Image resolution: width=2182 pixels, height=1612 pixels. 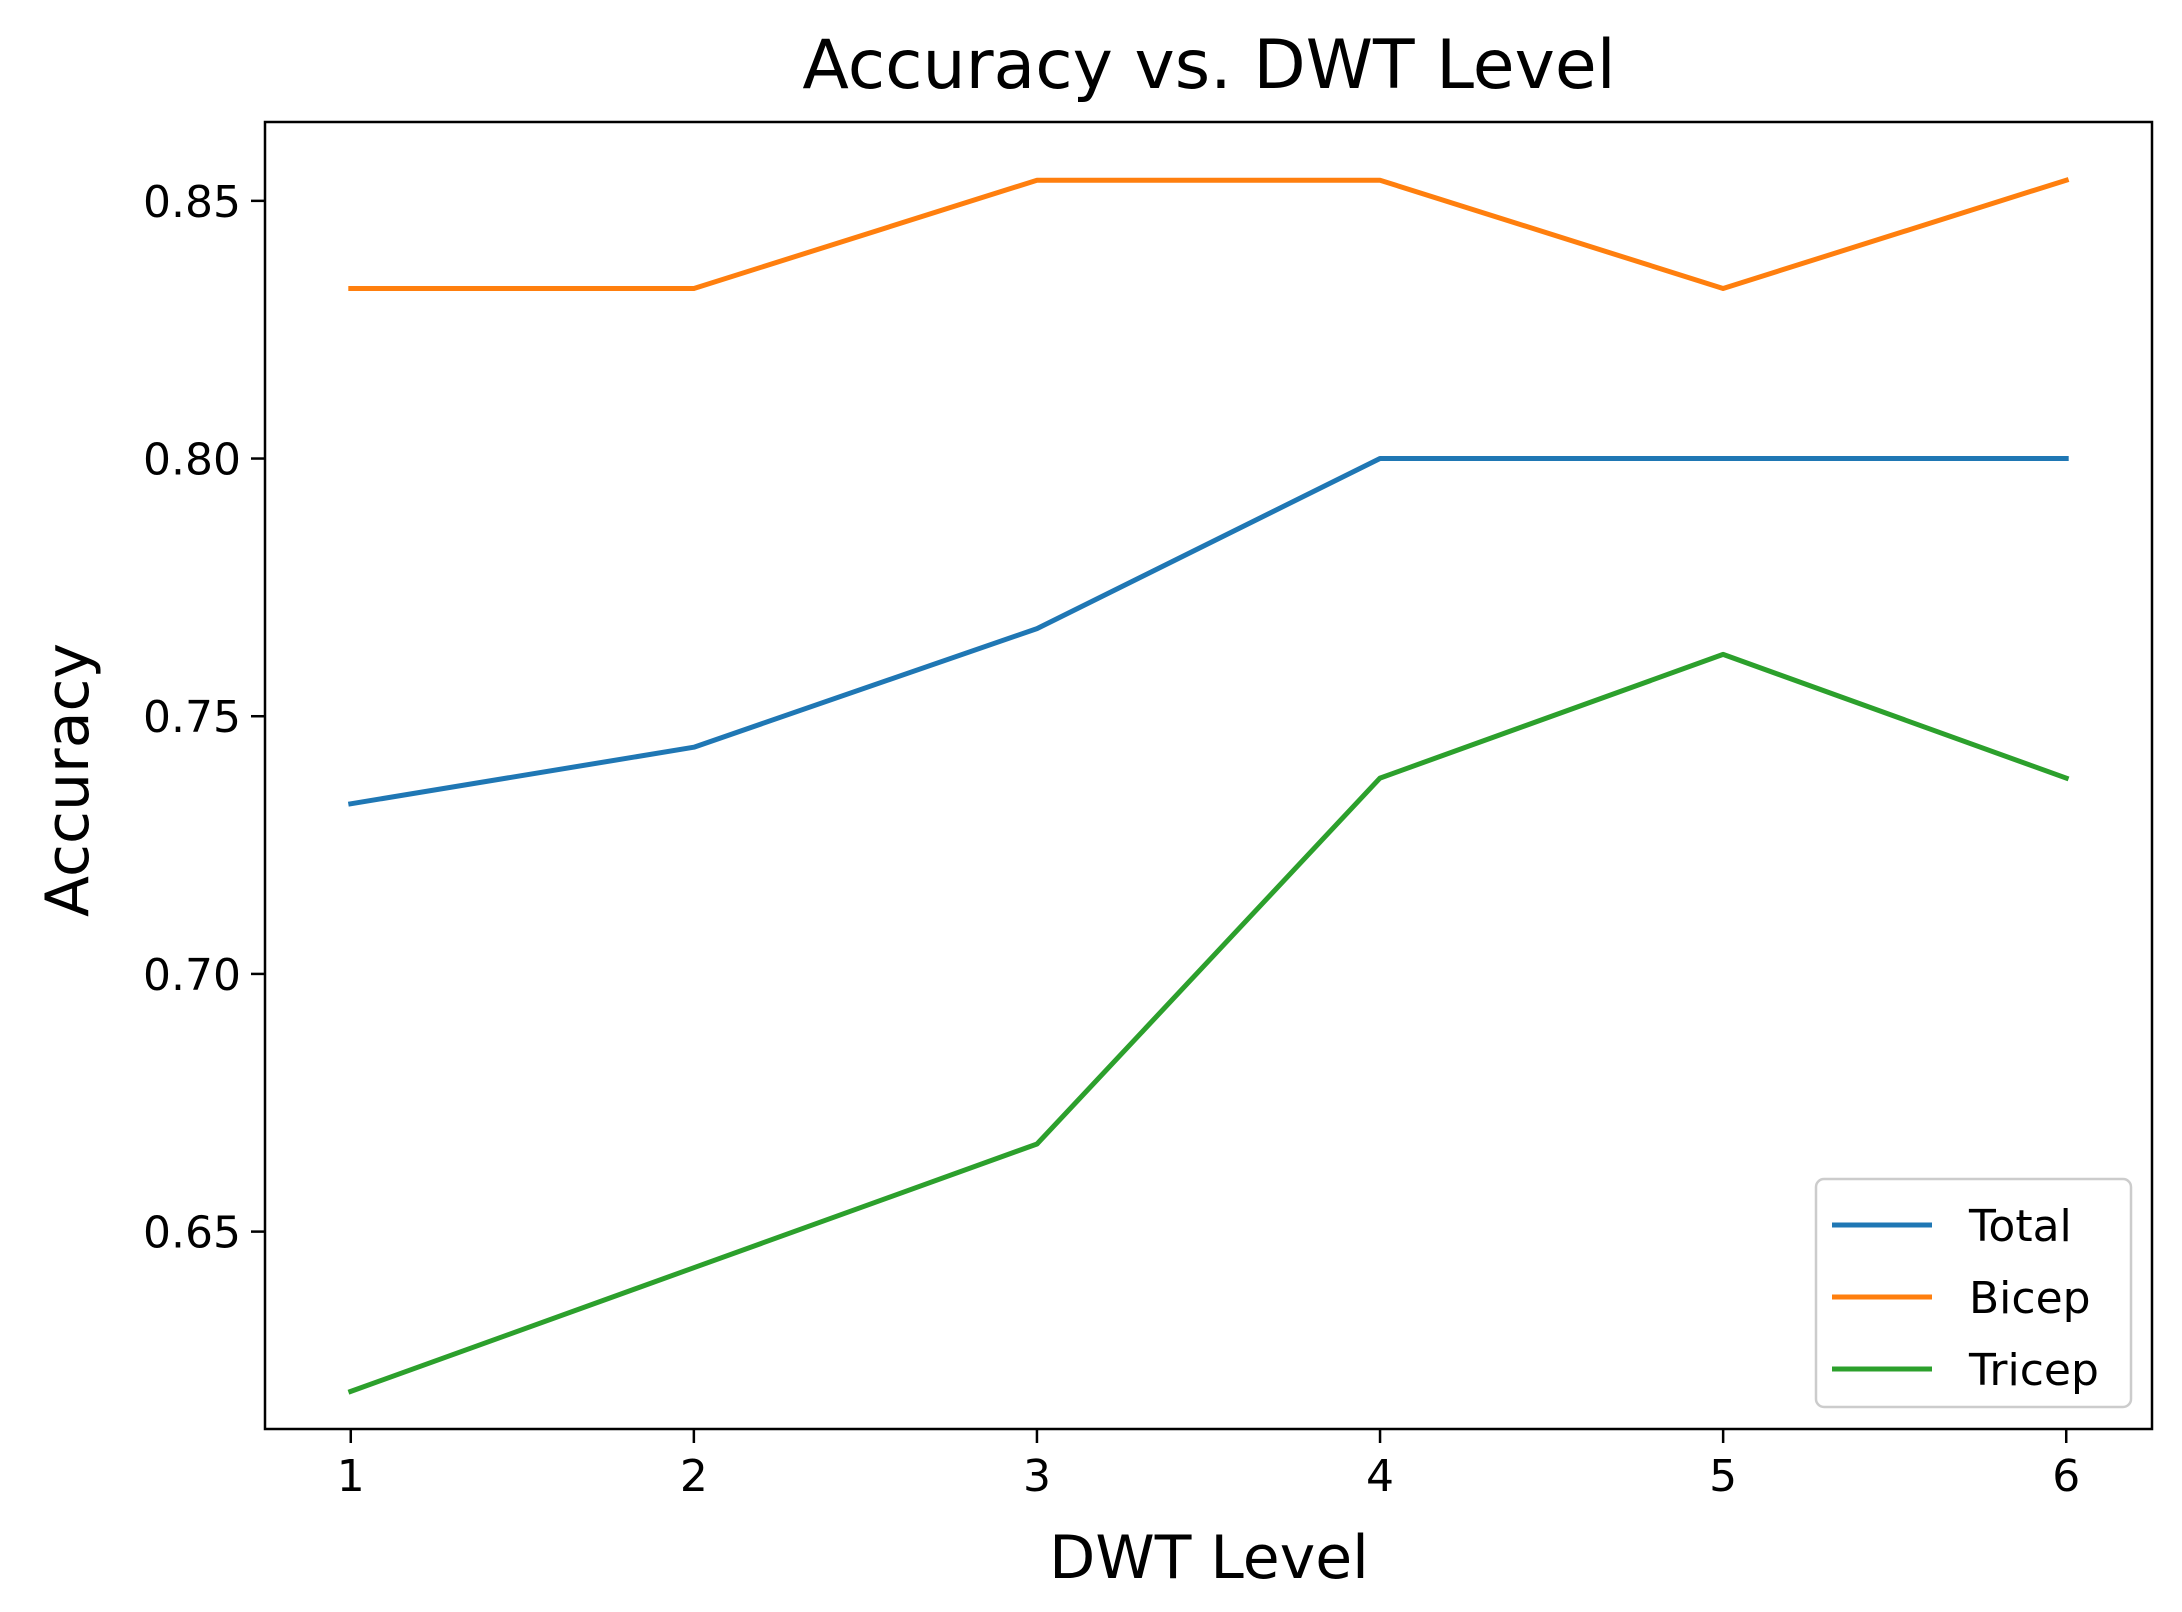 What do you see at coordinates (68, 780) in the screenshot?
I see `y-axis-label: Accuracy` at bounding box center [68, 780].